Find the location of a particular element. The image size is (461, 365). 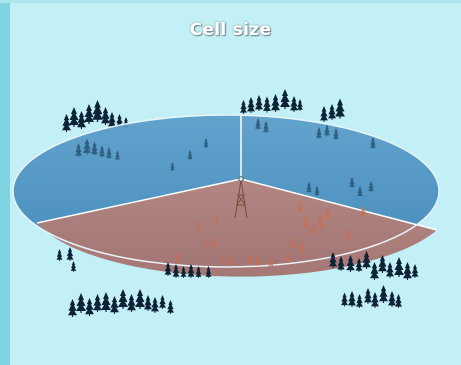

left-border-strip is located at coordinates (5, 182).